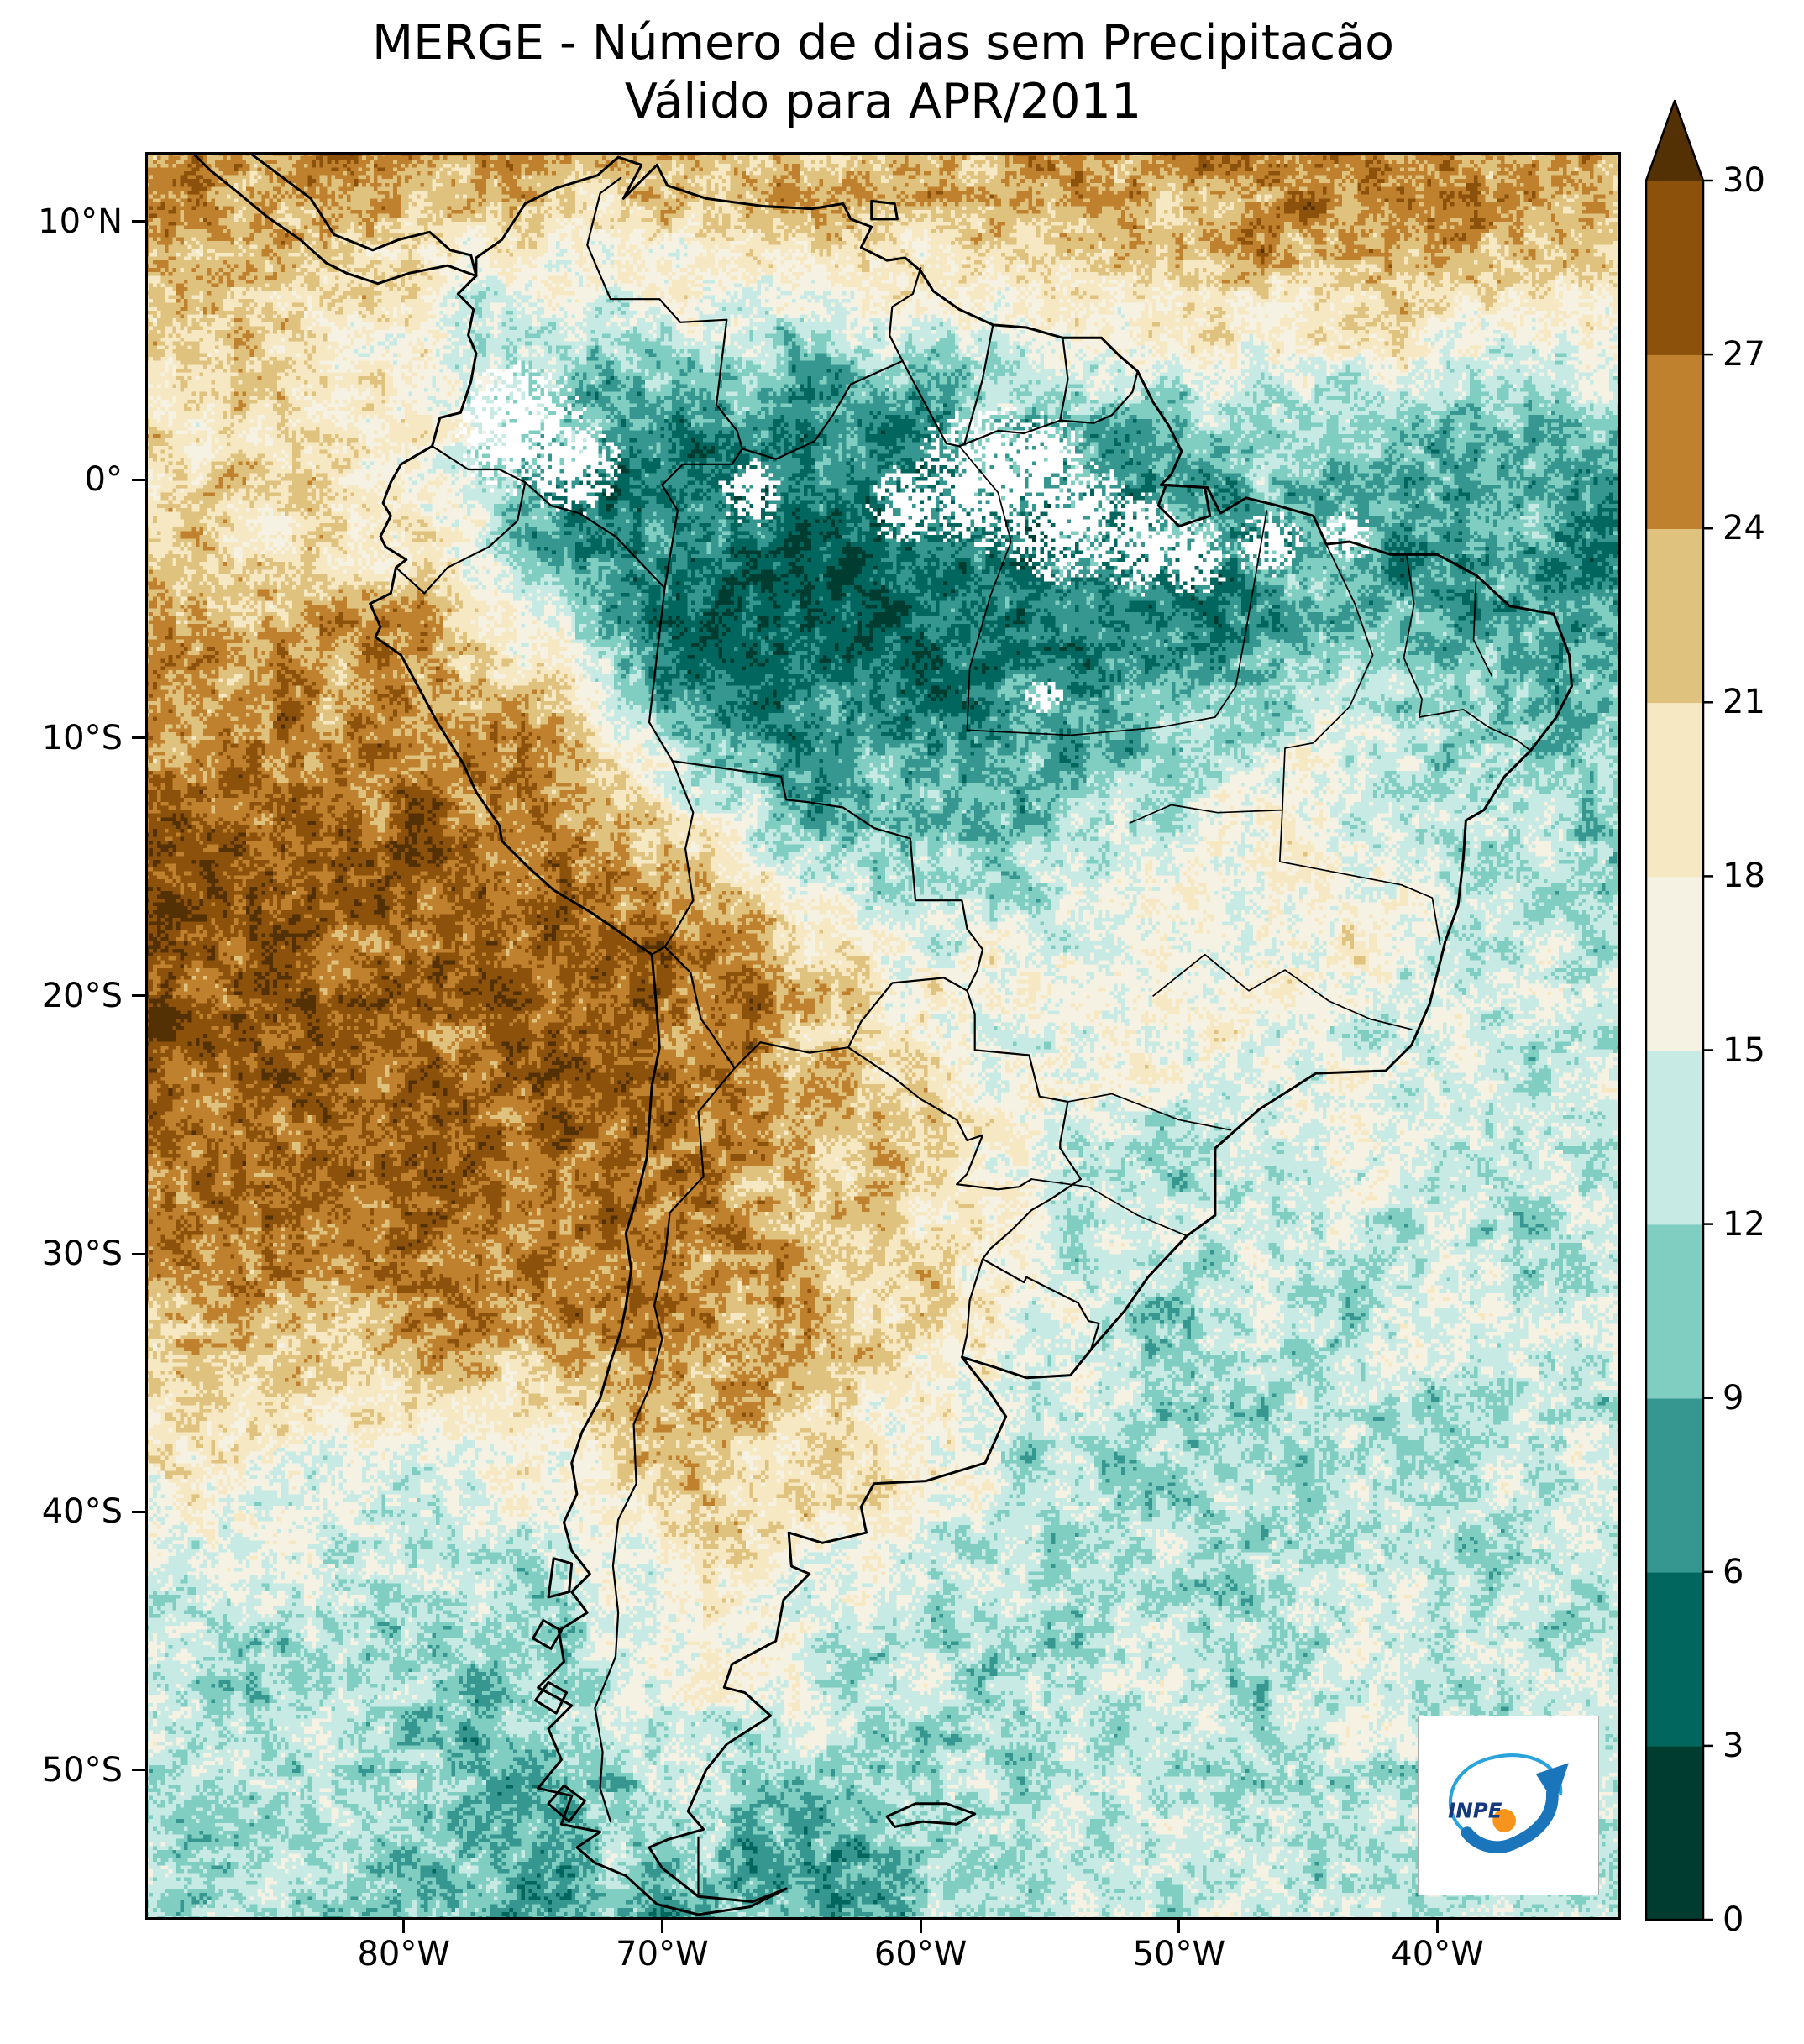 This screenshot has width=1804, height=2044. I want to click on lat-tick-label: 40°S, so click(82, 1512).